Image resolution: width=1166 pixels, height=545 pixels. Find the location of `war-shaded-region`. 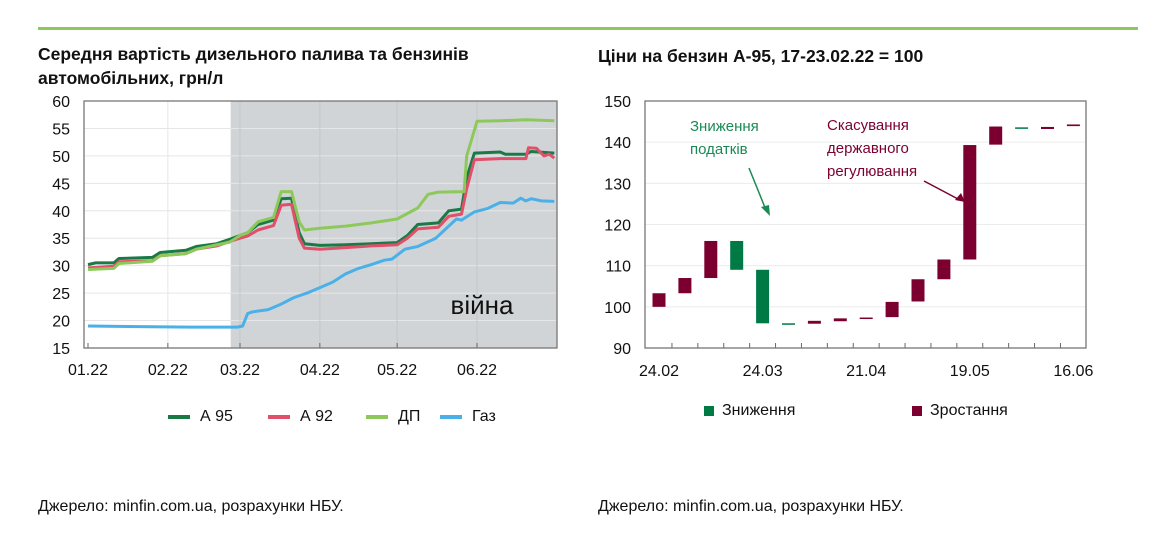

war-shaded-region is located at coordinates (394, 224).